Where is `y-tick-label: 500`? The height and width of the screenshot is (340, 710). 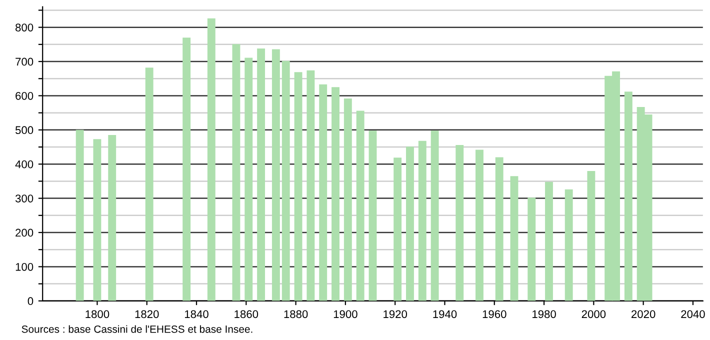
y-tick-label: 500 is located at coordinates (24, 130).